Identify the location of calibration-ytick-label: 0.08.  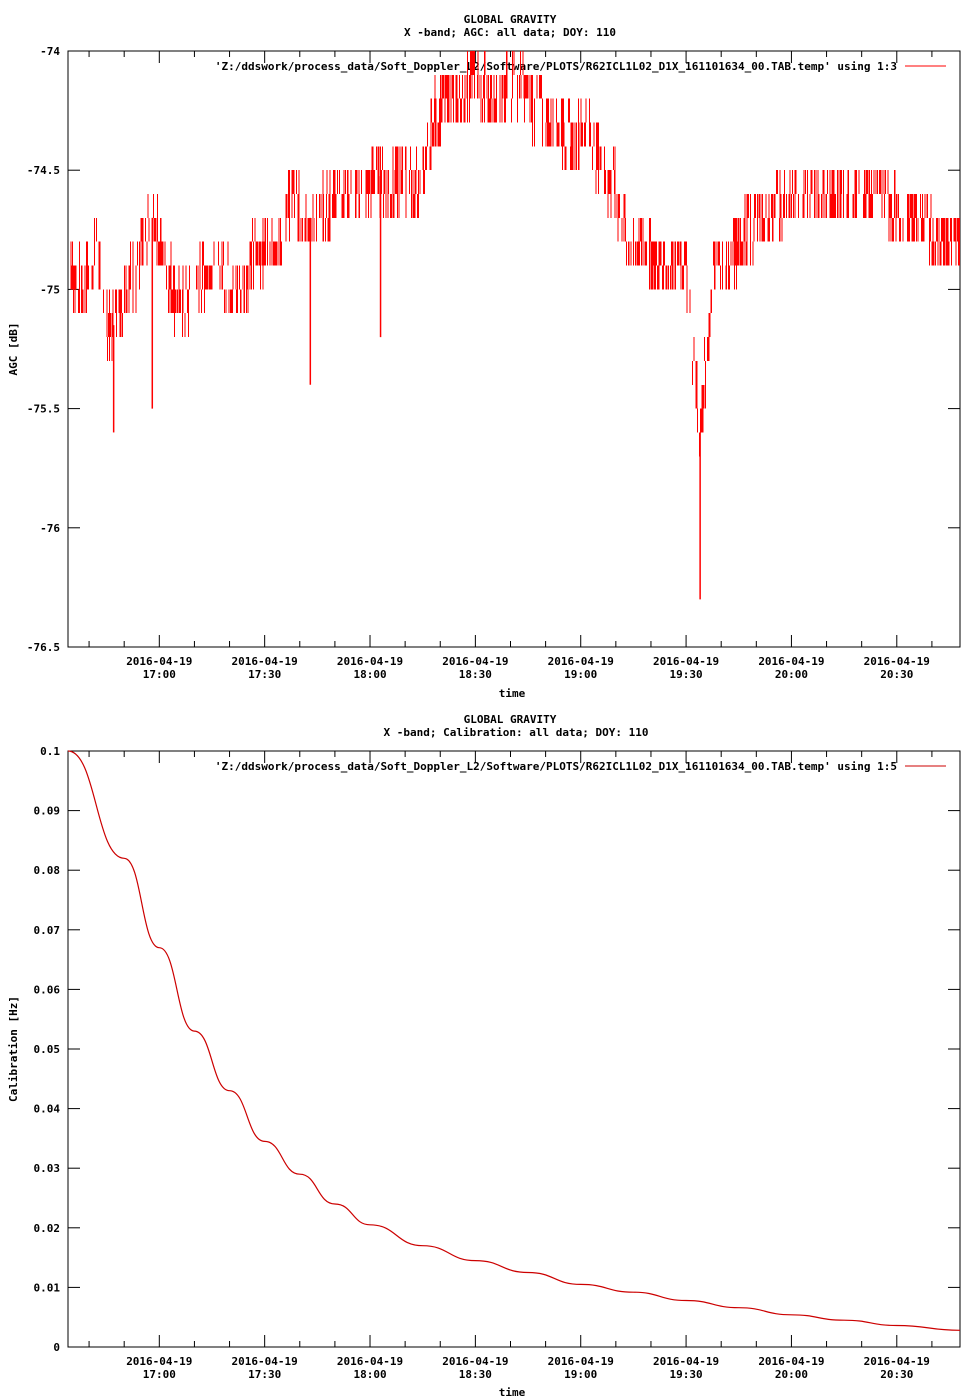
(47, 870).